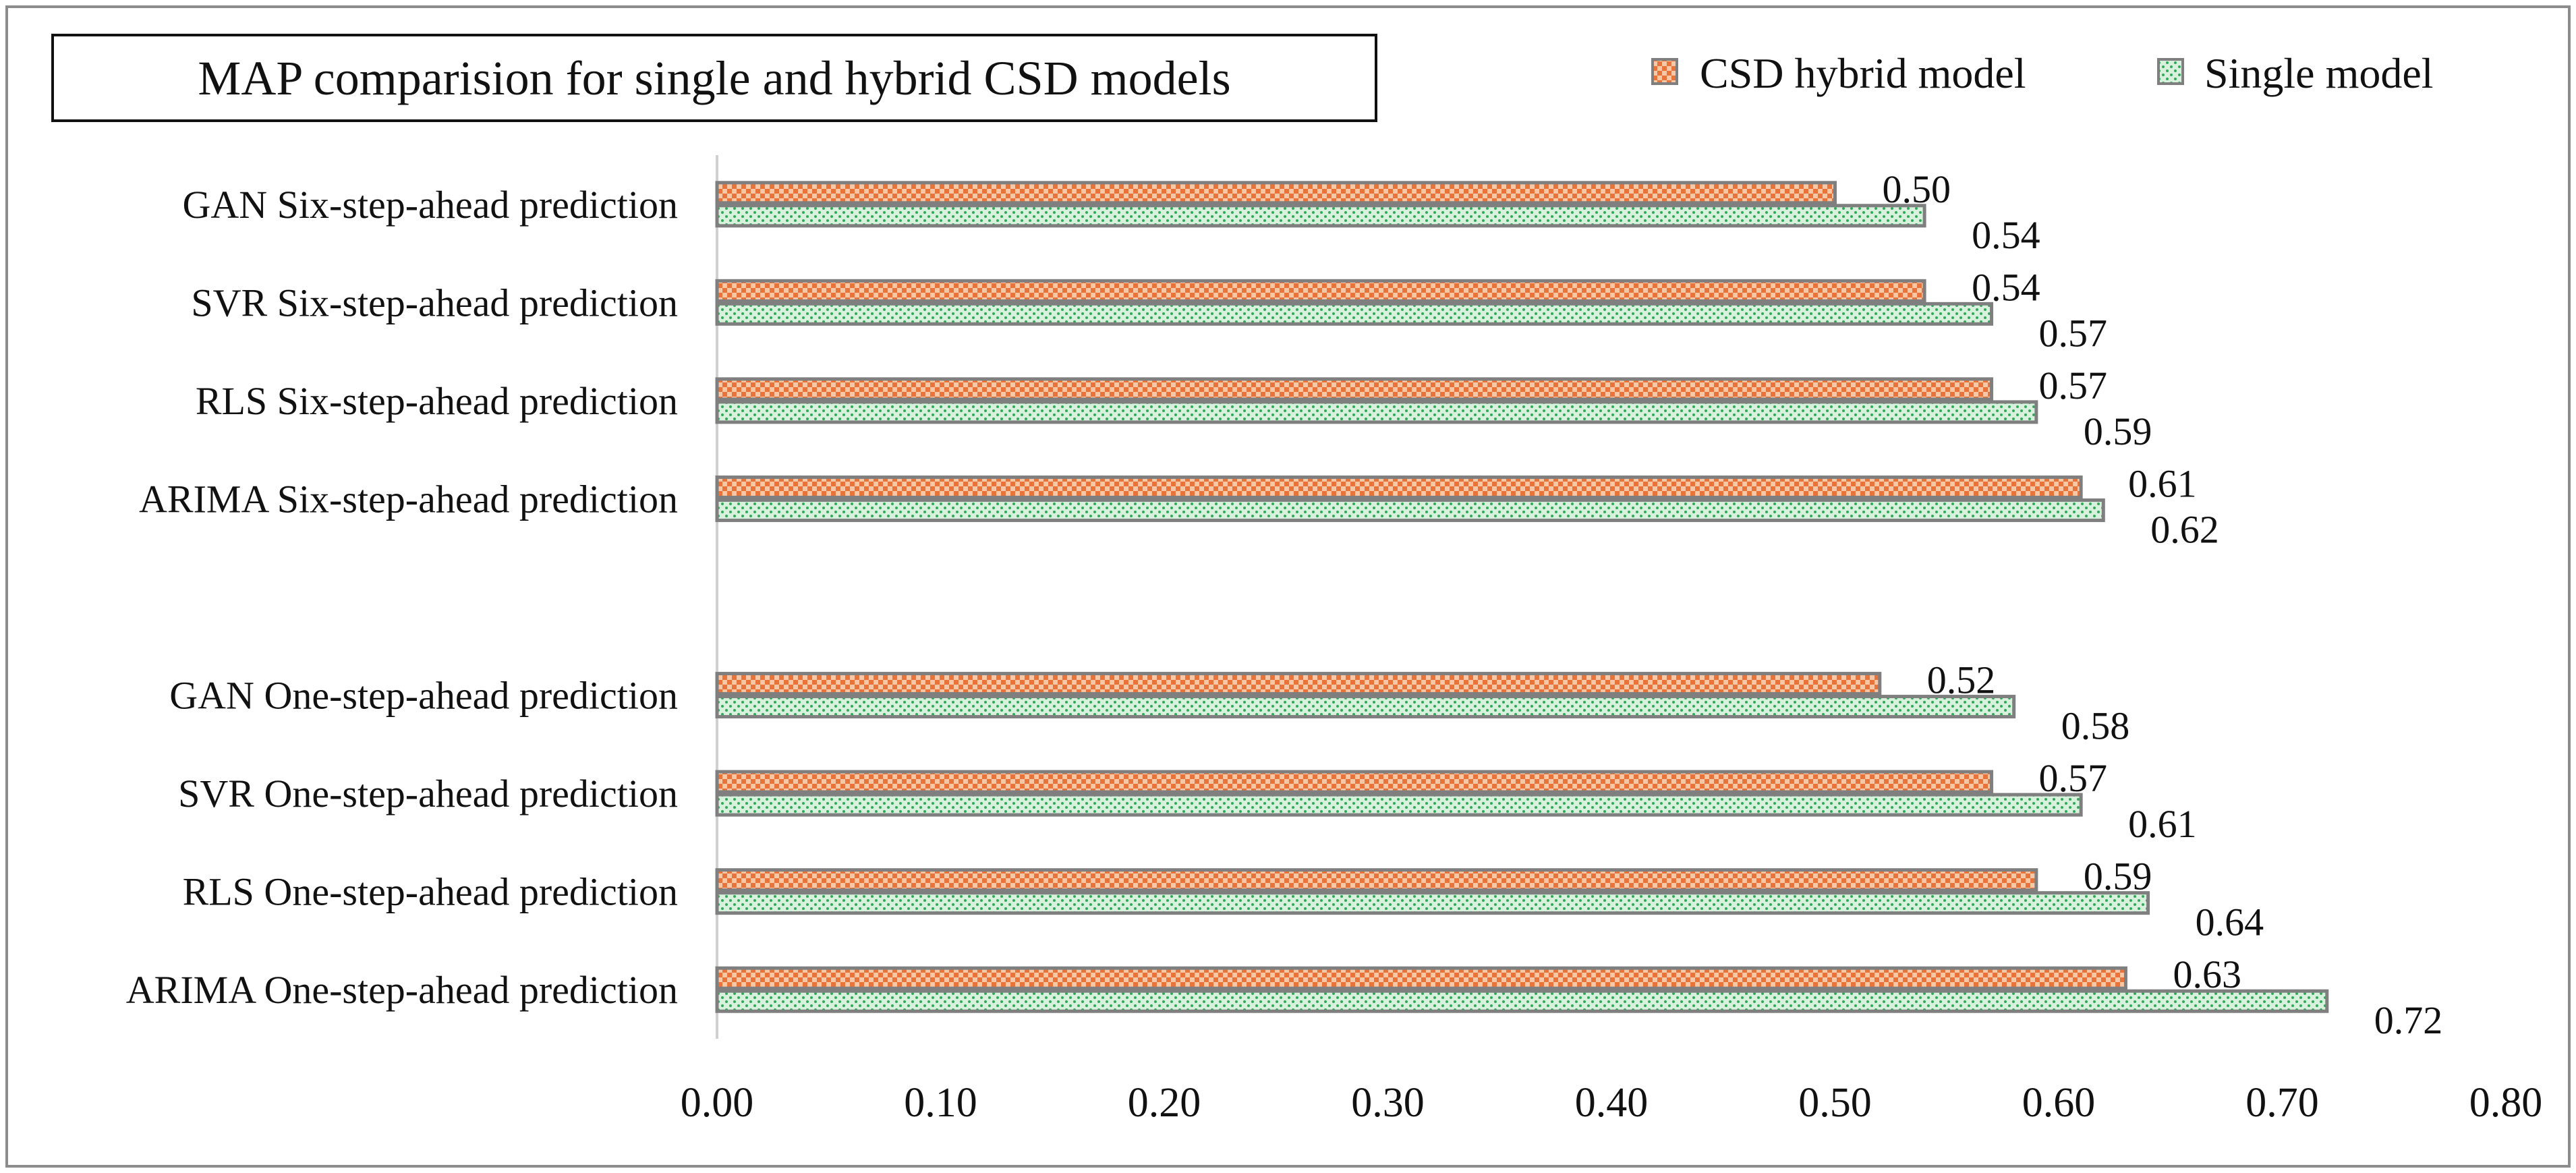 The width and height of the screenshot is (2576, 1173). Describe the element at coordinates (2059, 1103) in the screenshot. I see `x-tick-label-0-60: 0.60` at that location.